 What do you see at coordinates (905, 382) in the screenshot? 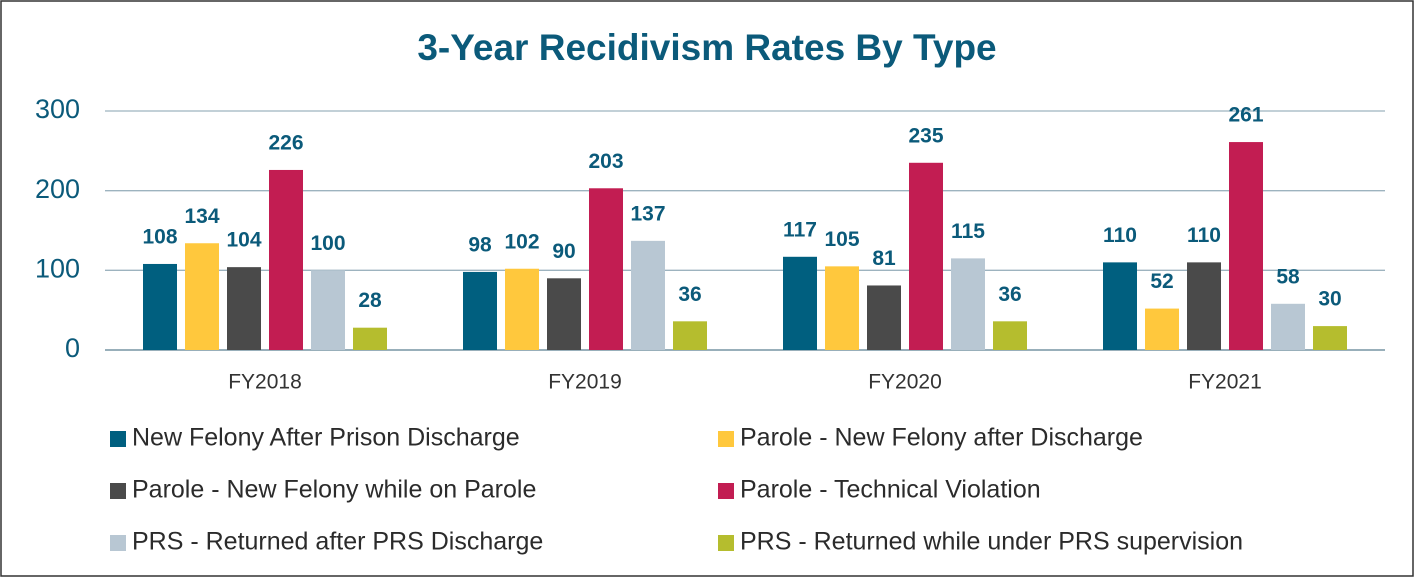
I see `x-tick-label: FY2020` at bounding box center [905, 382].